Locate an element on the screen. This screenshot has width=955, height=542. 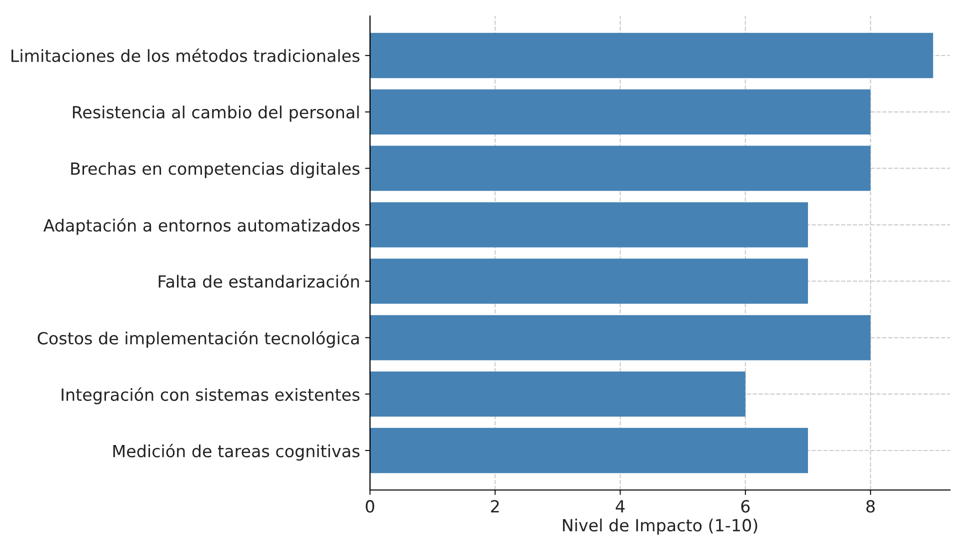
y-tick-label: Integración con sistemas existentes is located at coordinates (211, 395).